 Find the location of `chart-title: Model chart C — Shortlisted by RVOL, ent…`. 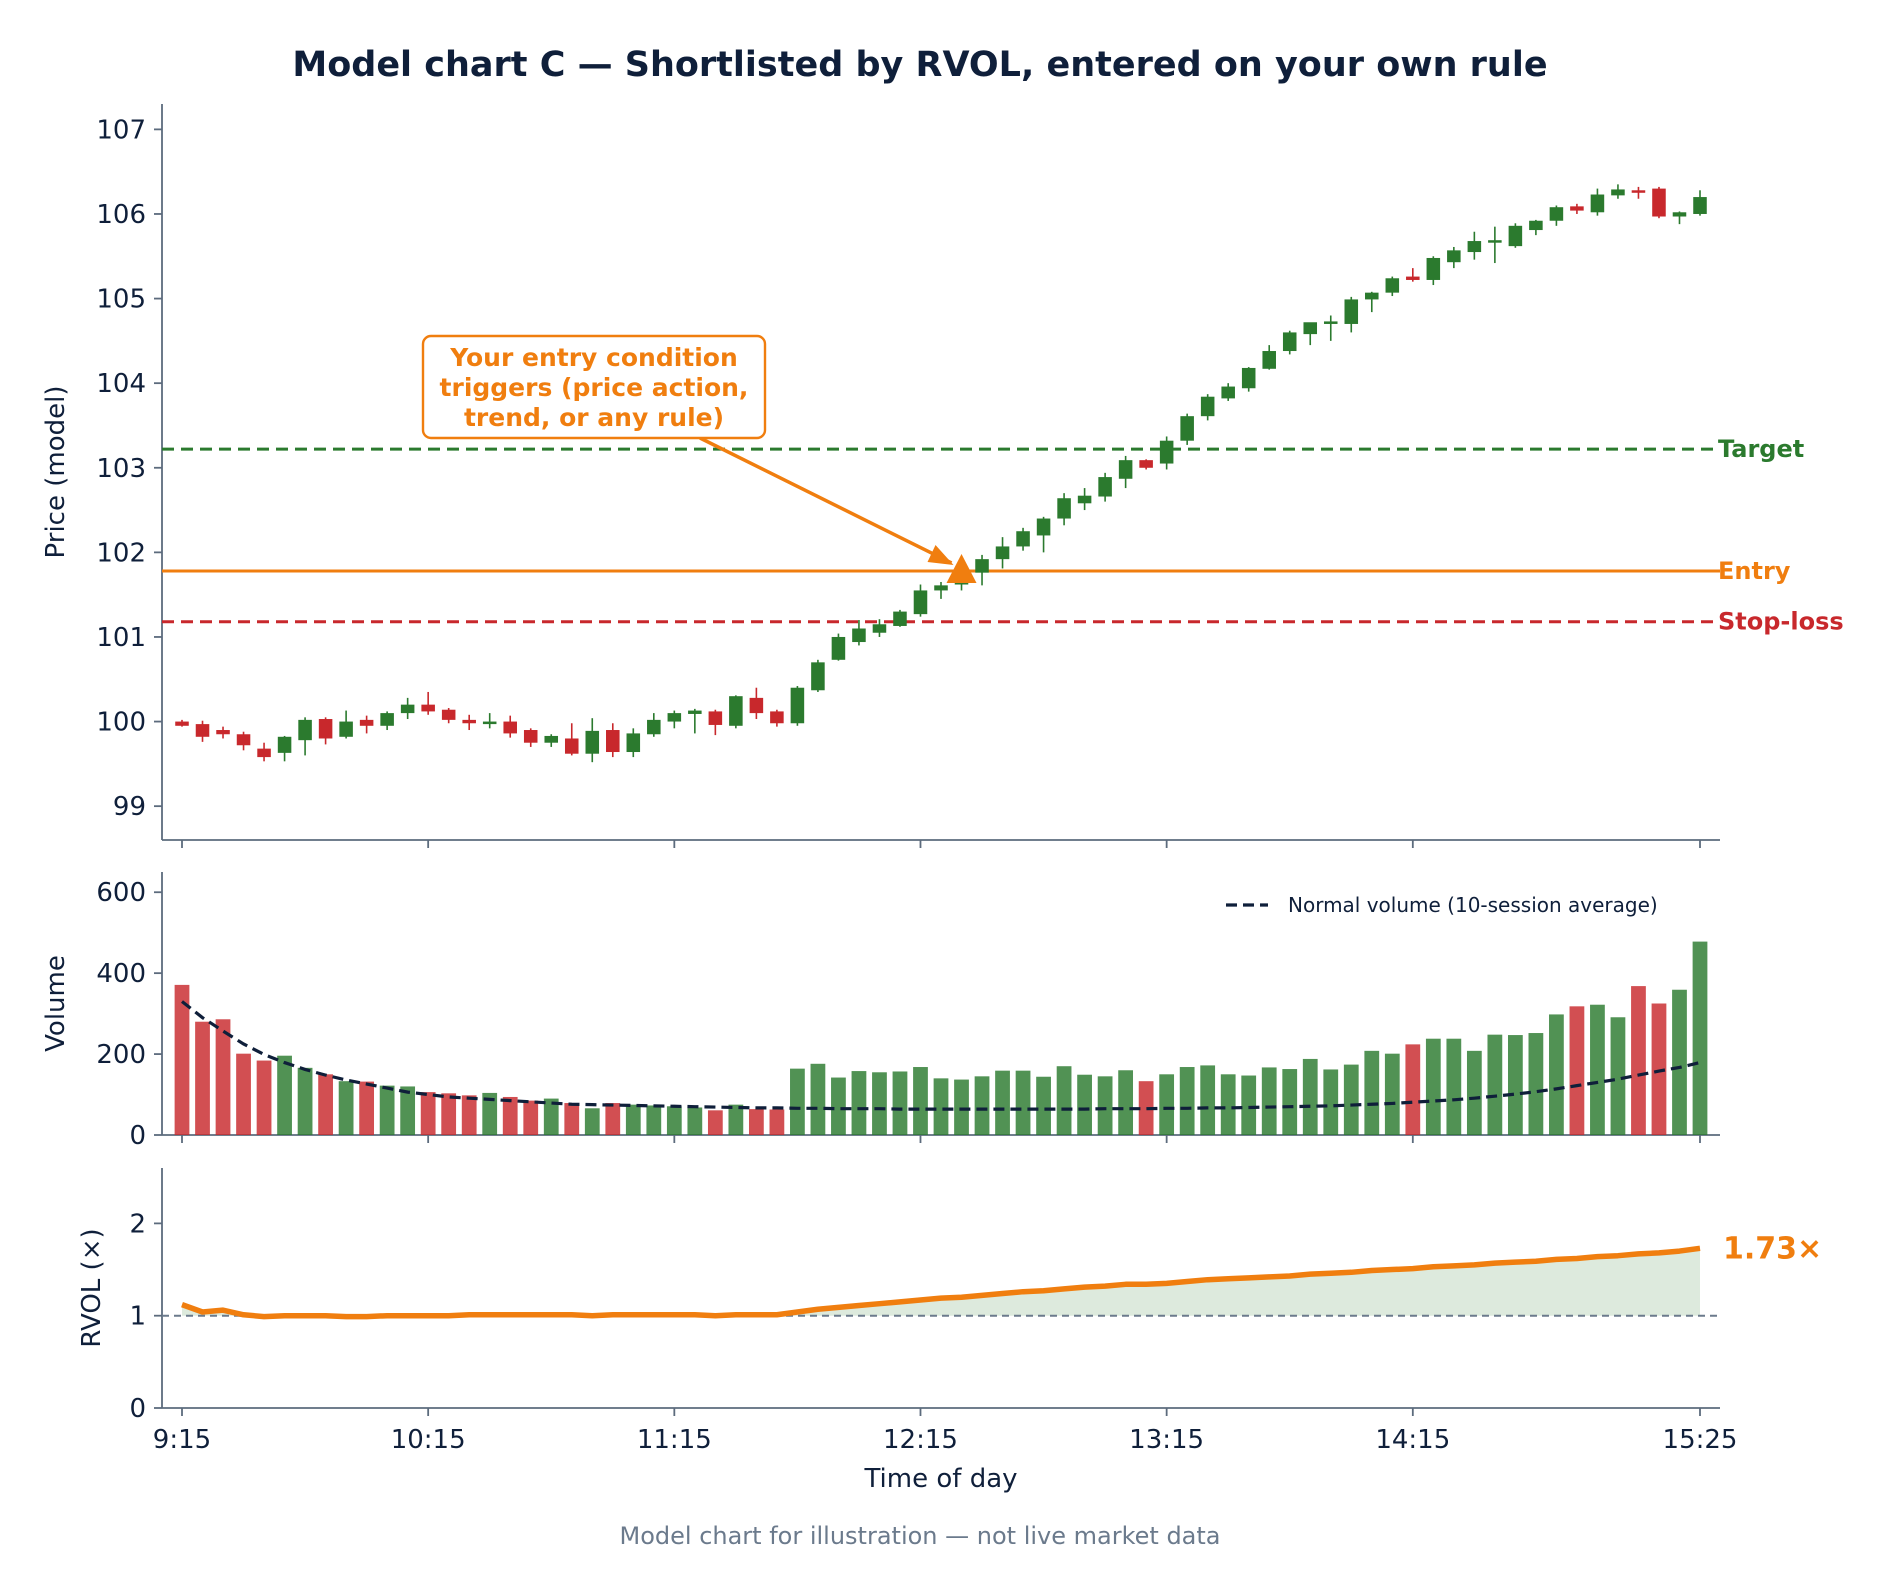

chart-title: Model chart C — Shortlisted by RVOL, ent… is located at coordinates (919, 65).